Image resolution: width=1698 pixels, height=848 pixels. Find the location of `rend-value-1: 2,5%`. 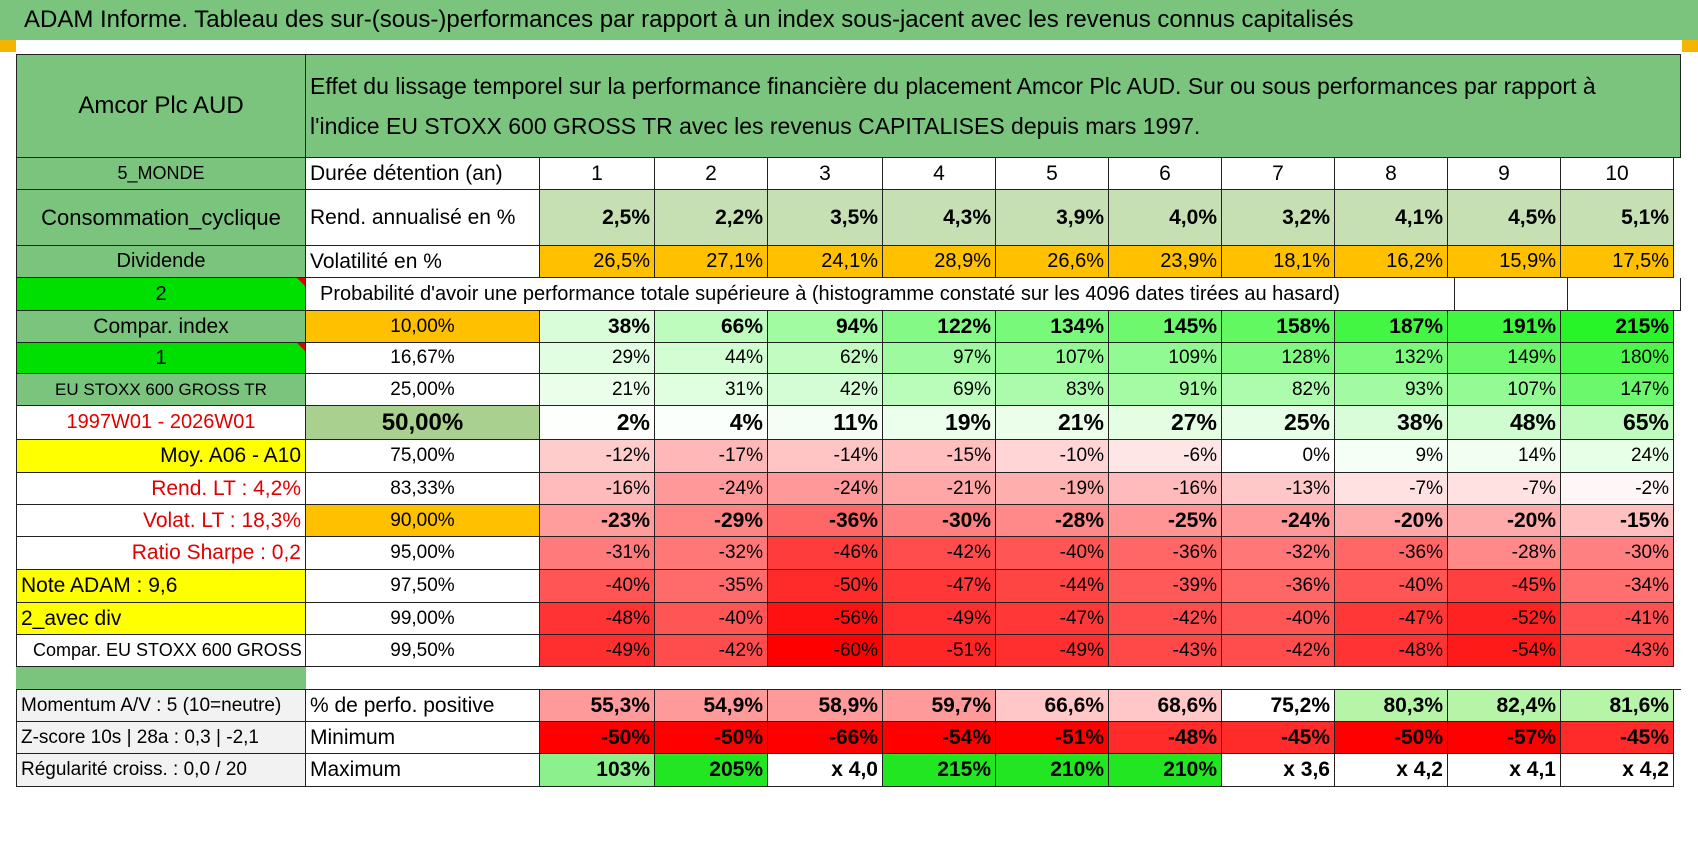

rend-value-1: 2,5% is located at coordinates (597, 218).